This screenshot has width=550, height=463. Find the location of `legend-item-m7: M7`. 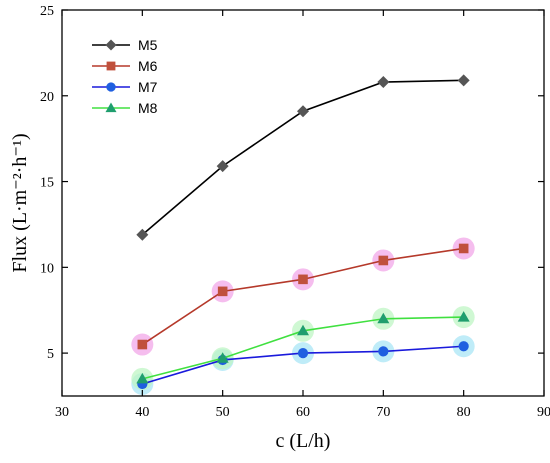

legend-item-m7: M7 is located at coordinates (125, 87).